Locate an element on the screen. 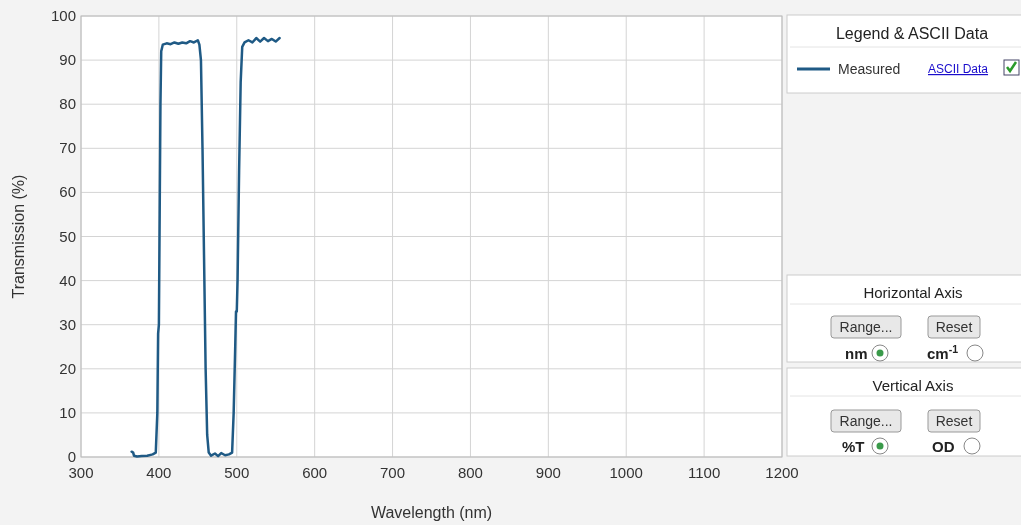 Image resolution: width=1021 pixels, height=525 pixels. x-tick-label: 700 is located at coordinates (393, 472).